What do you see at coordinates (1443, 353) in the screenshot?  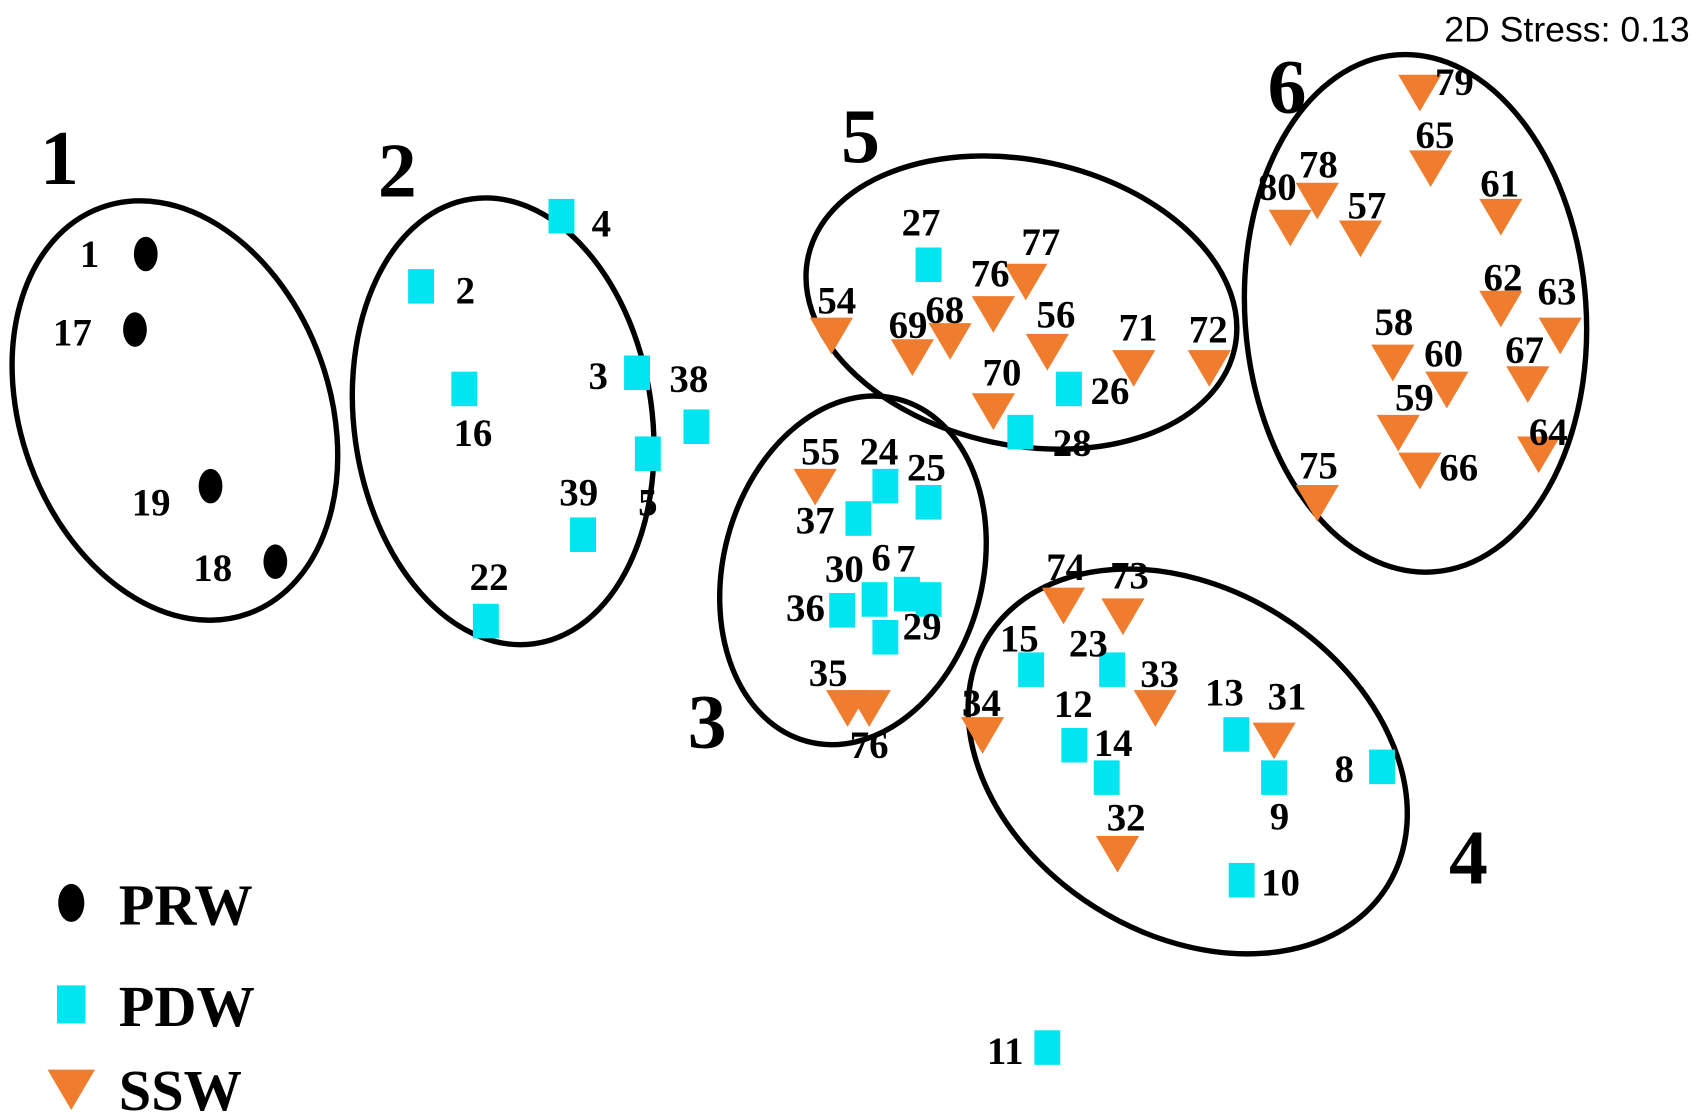 I see `point-label-60: 60` at bounding box center [1443, 353].